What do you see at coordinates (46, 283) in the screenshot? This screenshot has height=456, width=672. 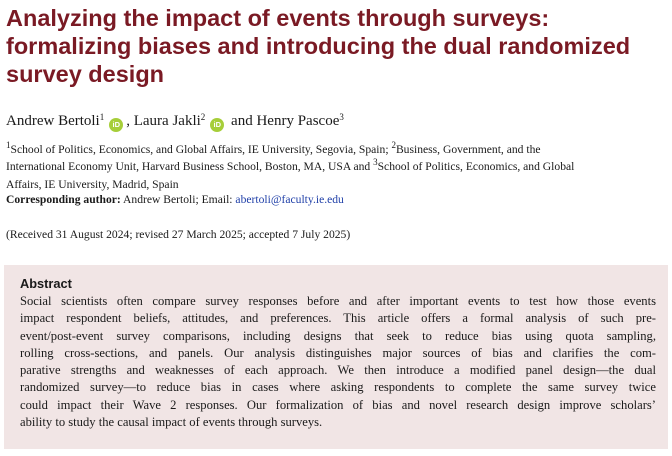 I see `abstract-heading: Abstract` at bounding box center [46, 283].